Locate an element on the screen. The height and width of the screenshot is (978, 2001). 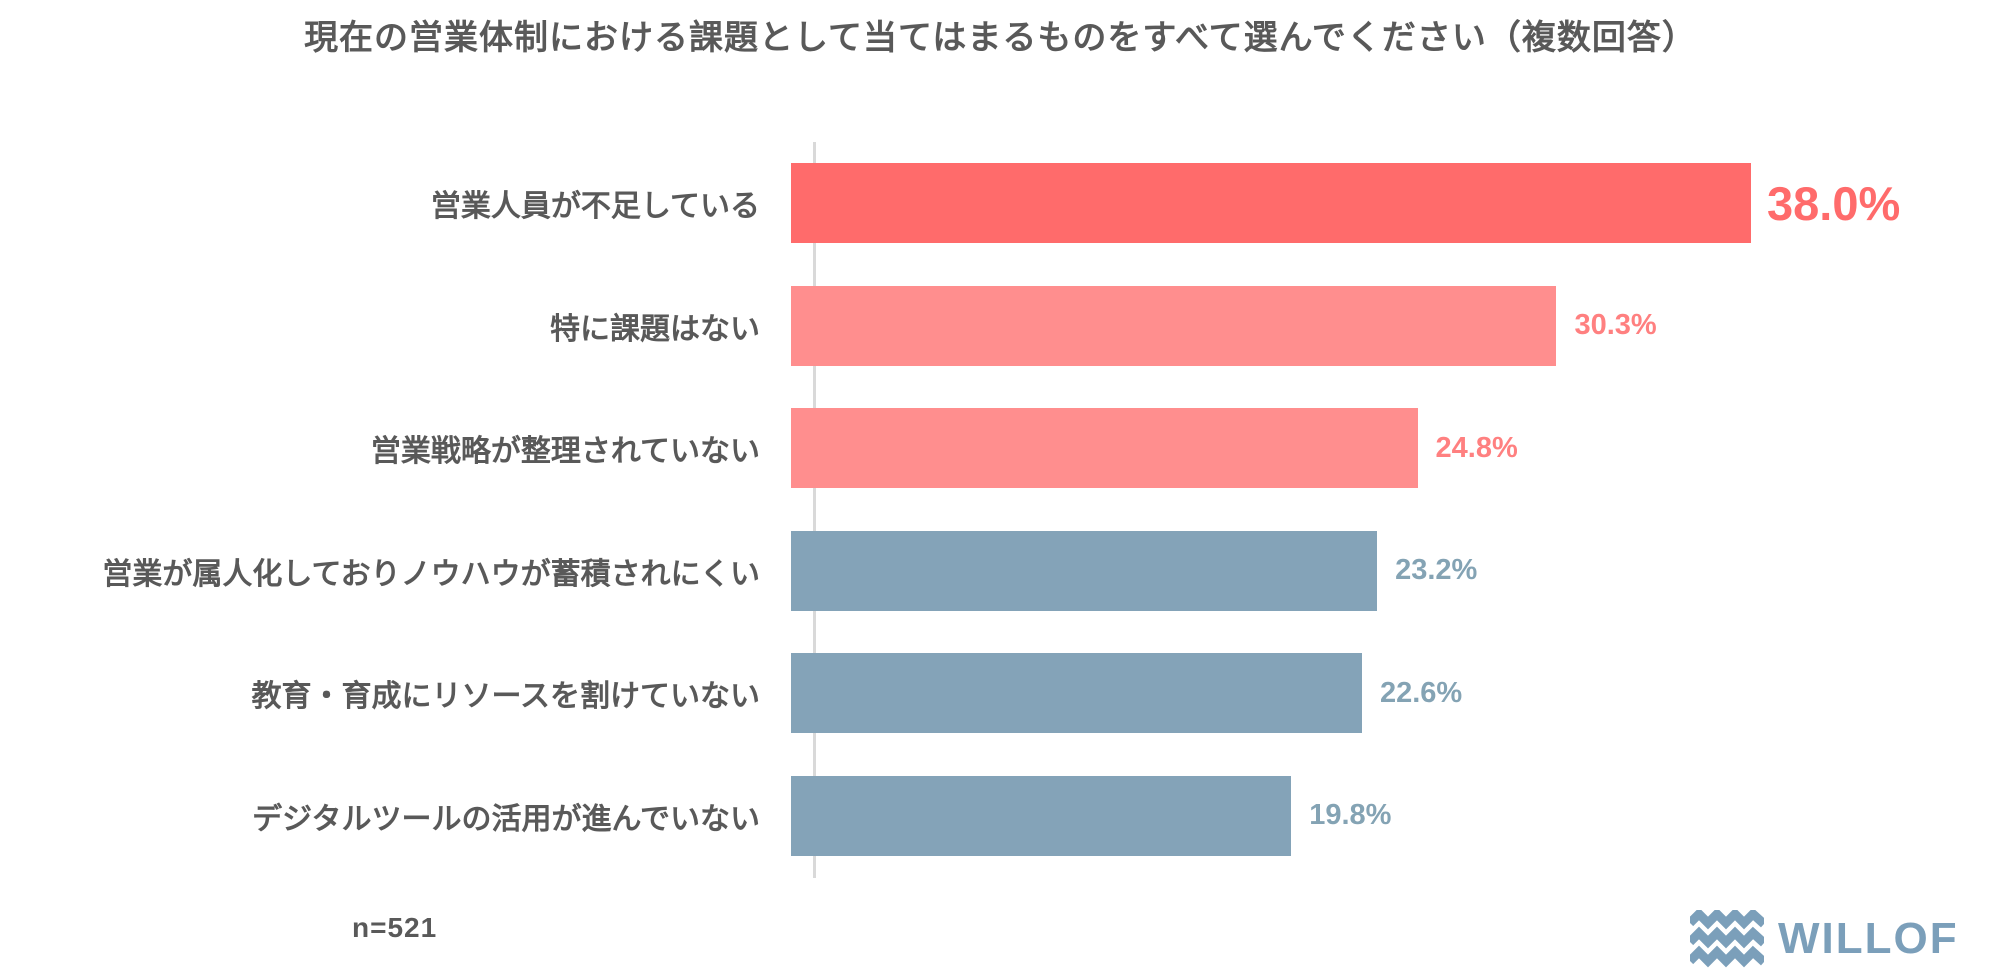
bar-track: 22.6% is located at coordinates (1396, 693).